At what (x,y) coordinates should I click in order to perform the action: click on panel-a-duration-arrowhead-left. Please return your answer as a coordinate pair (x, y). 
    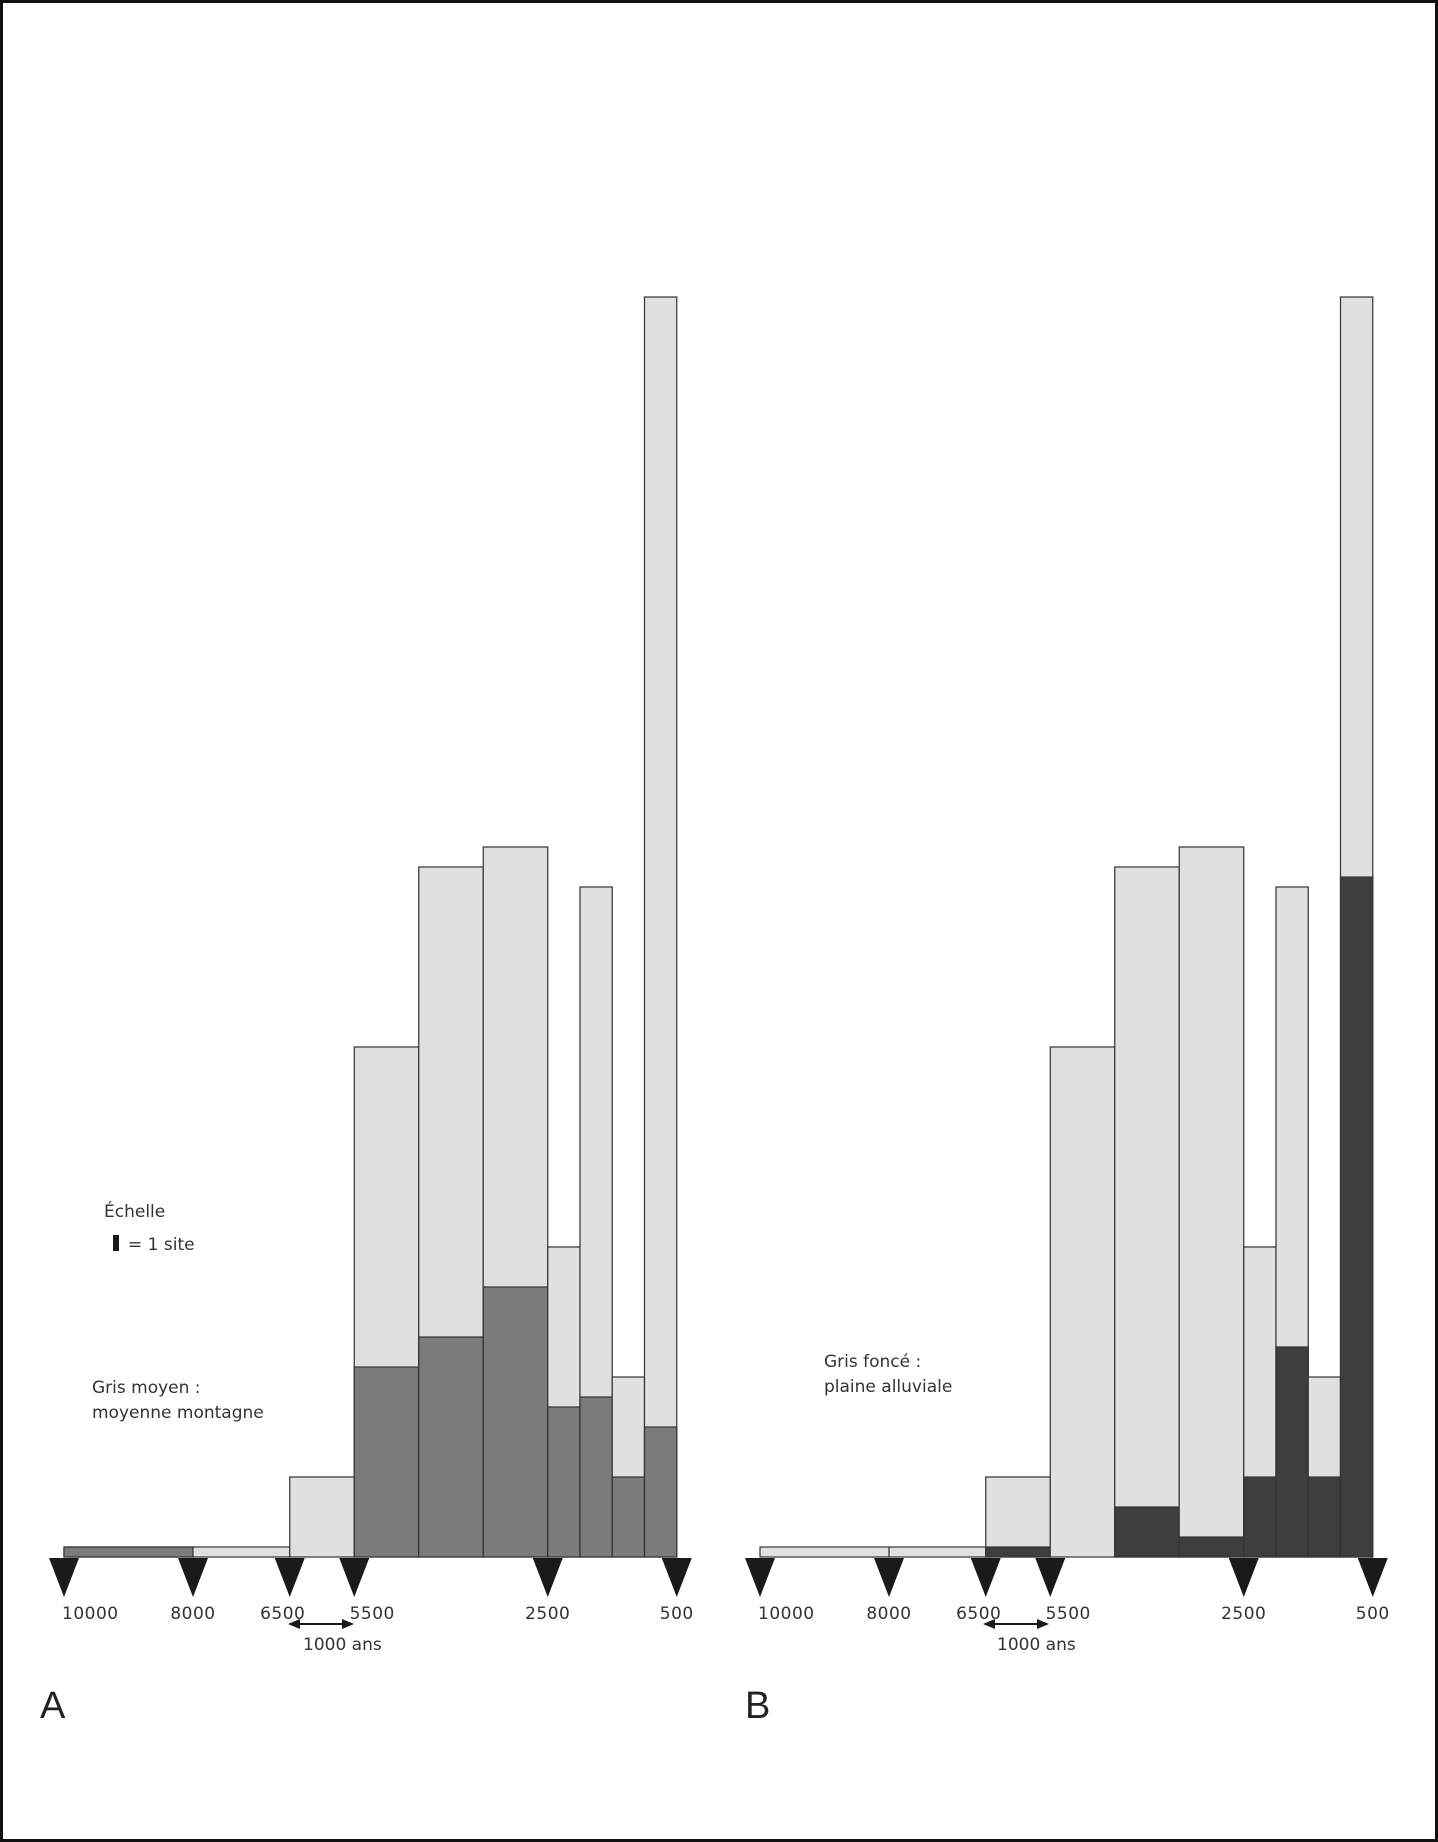
    Looking at the image, I should click on (294, 1624).